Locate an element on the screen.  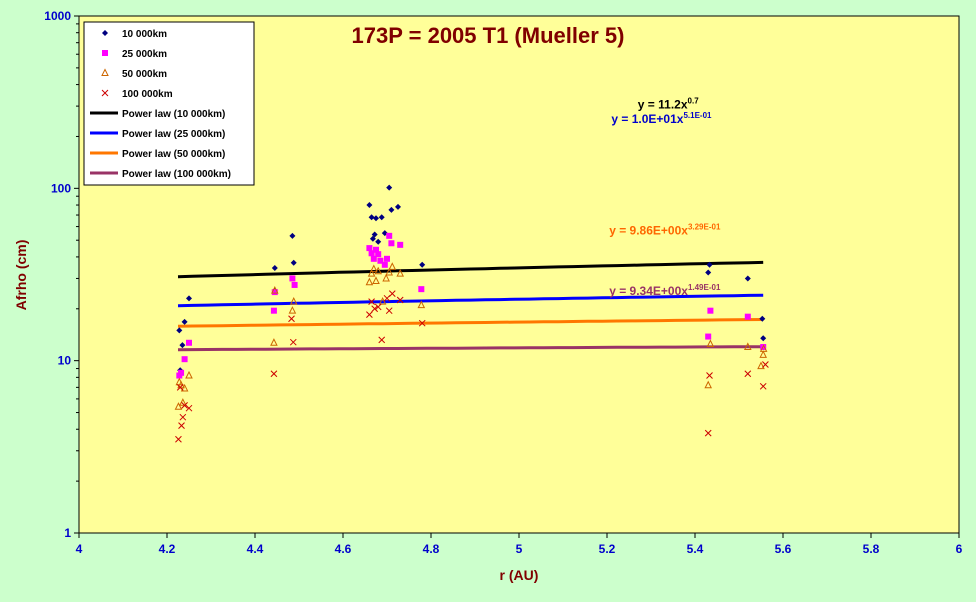
x-tick-label: 4 is located at coordinates (79, 549).